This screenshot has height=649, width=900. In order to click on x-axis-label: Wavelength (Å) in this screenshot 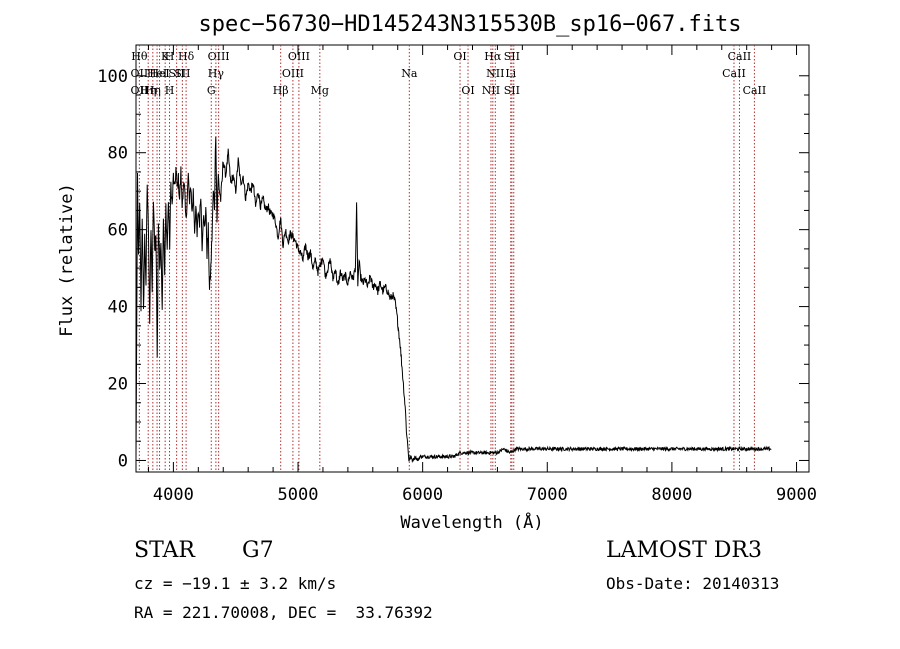, I will do `click(471, 522)`.